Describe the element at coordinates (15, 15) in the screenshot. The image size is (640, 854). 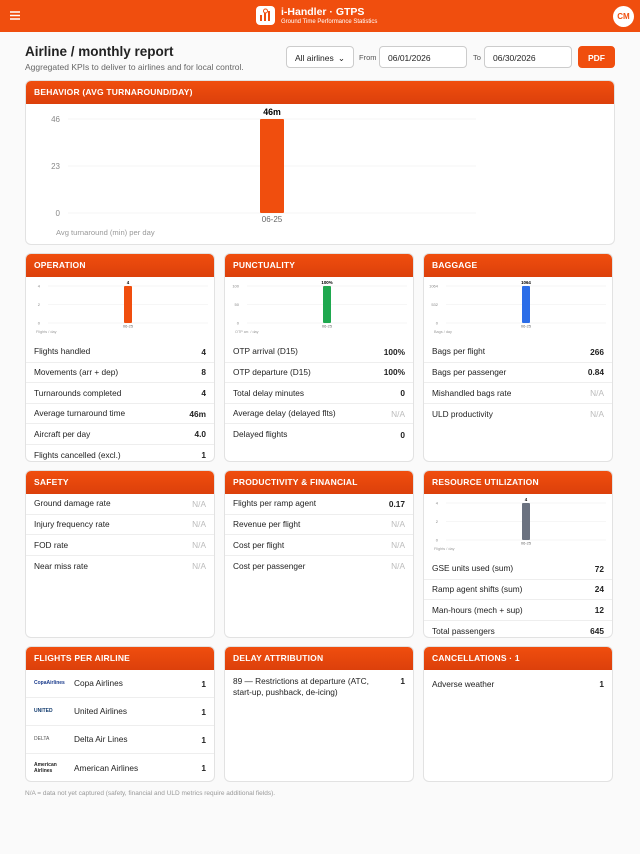
I see `menu-button` at that location.